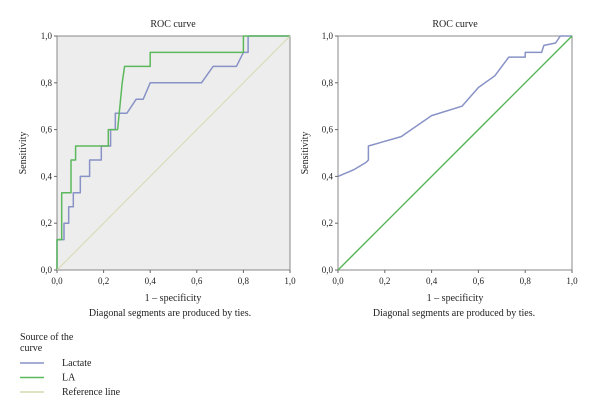  Describe the element at coordinates (170, 313) in the screenshot. I see `left-footnote: Diagonal segments are produced by ties.` at that location.